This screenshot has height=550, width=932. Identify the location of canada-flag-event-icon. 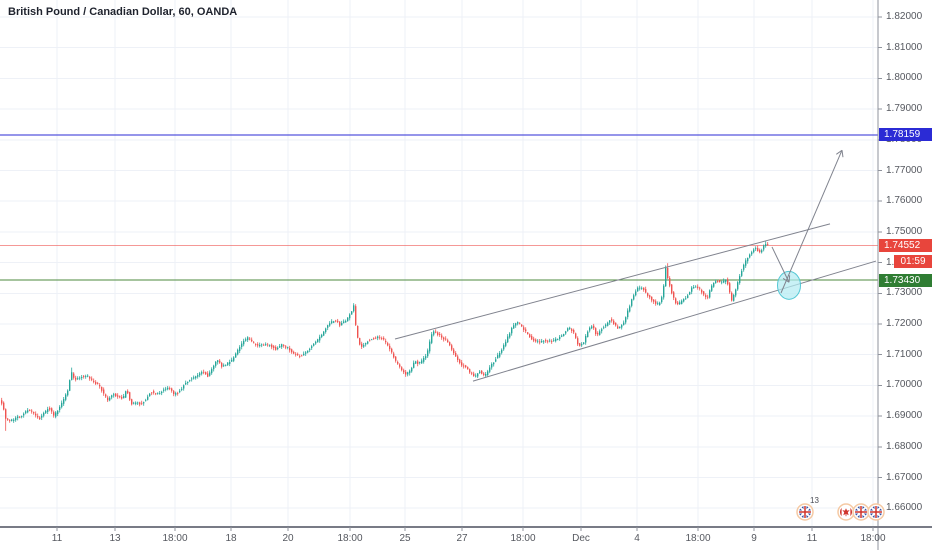
(846, 512).